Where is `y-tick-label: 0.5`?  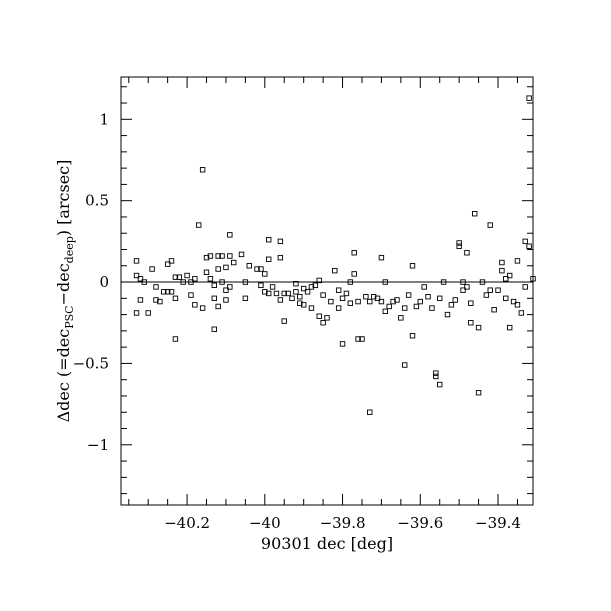
y-tick-label: 0.5 is located at coordinates (97, 201).